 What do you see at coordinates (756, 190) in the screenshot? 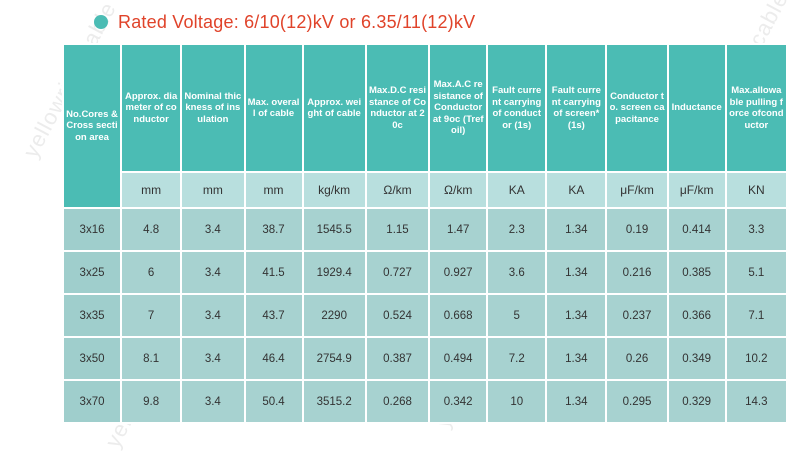
I see `unit-cell: KN` at bounding box center [756, 190].